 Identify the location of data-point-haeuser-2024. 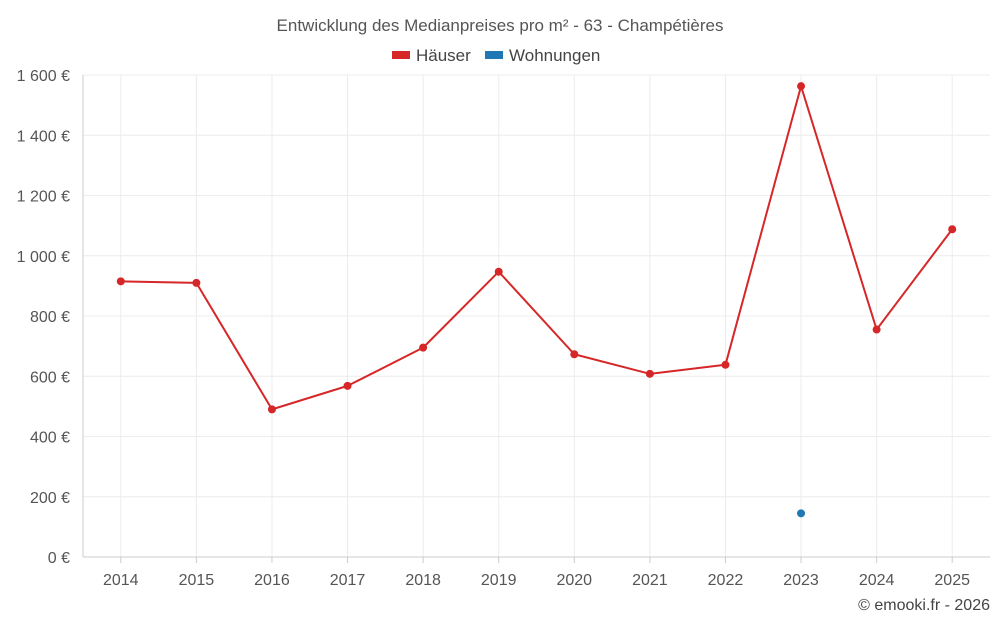
(876, 329).